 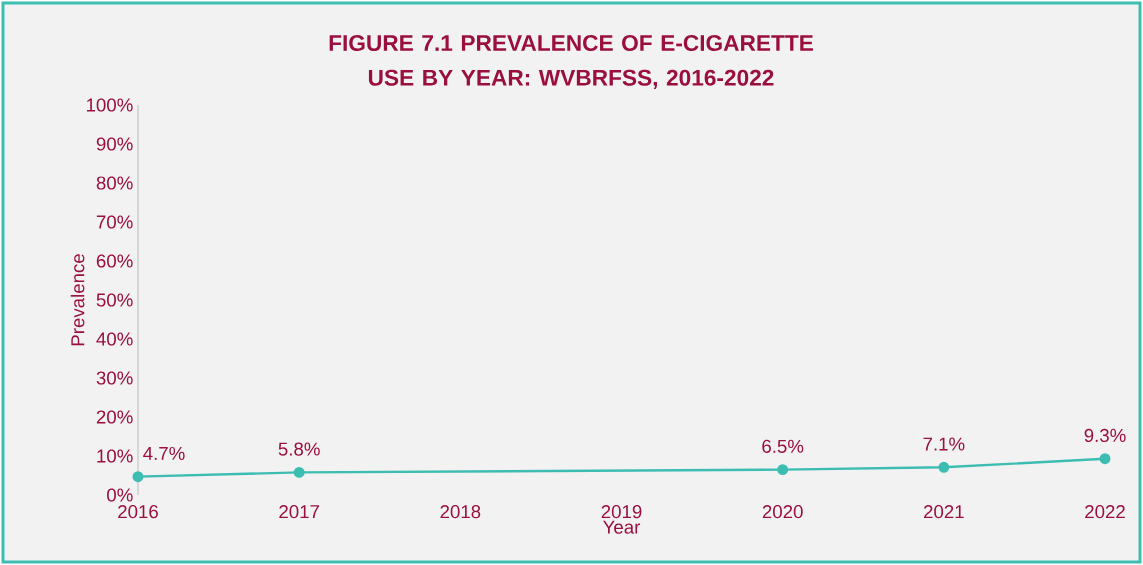 I want to click on data-label: 7.1%, so click(x=944, y=444).